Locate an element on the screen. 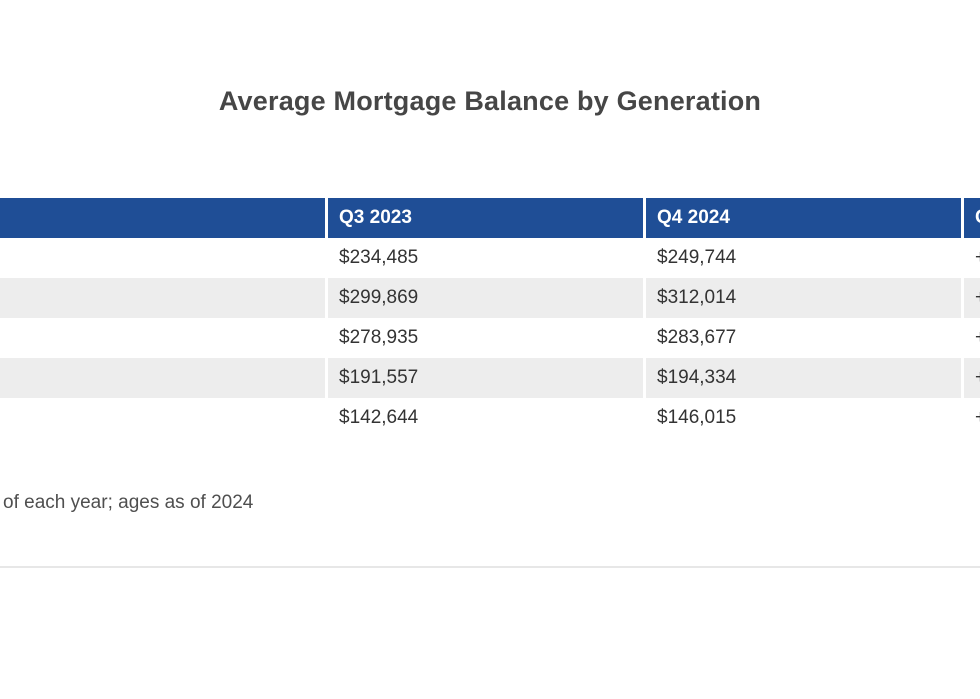 Image resolution: width=980 pixels, height=699 pixels. table-cell-q4-2024: $312,014 is located at coordinates (803, 298).